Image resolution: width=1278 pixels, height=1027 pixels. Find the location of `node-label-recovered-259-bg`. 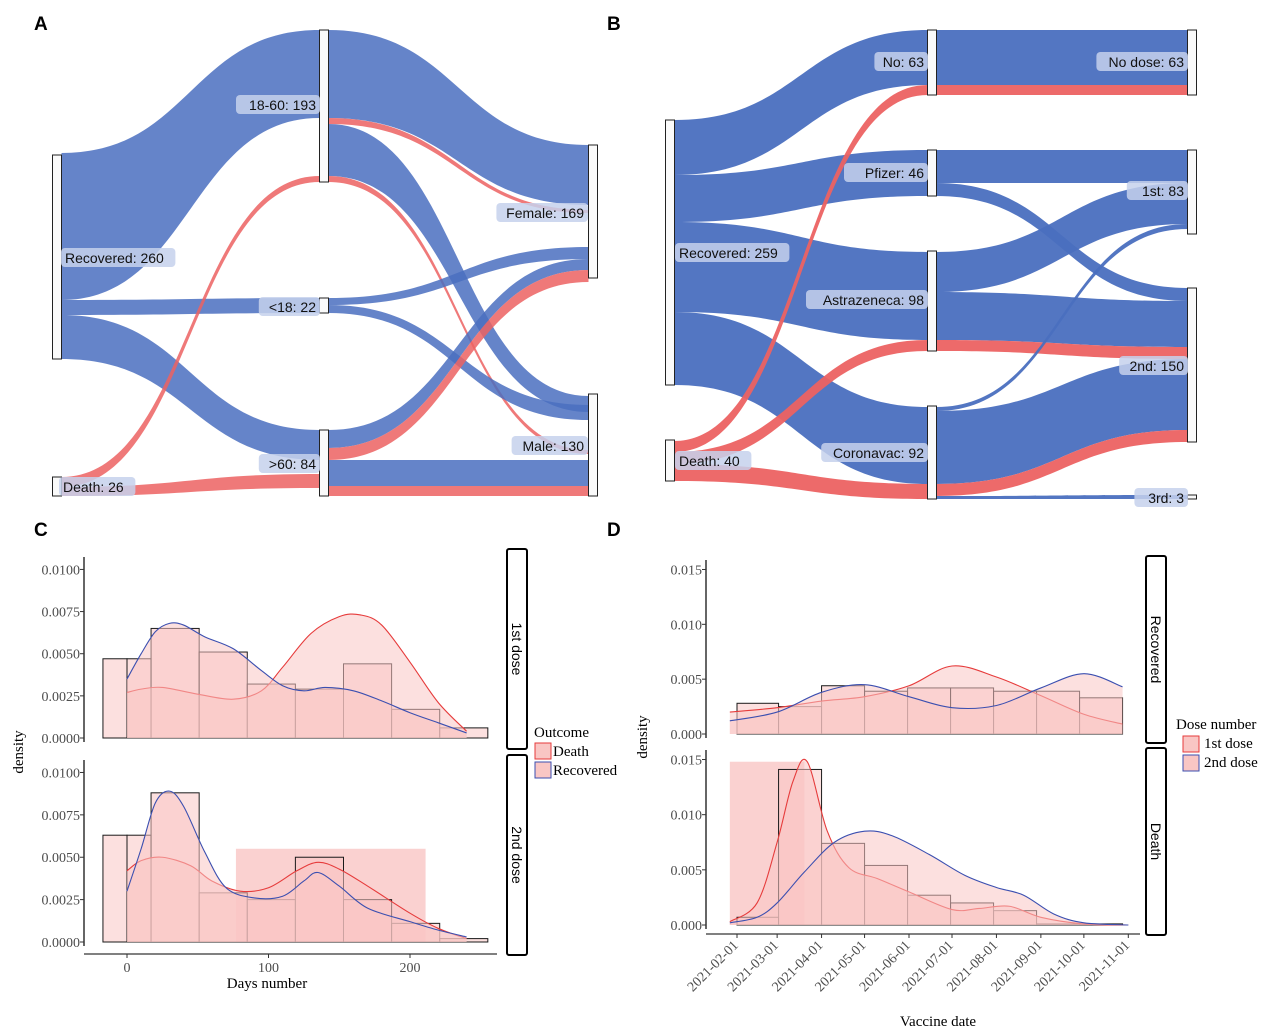

node-label-recovered-259-bg is located at coordinates (732, 252).